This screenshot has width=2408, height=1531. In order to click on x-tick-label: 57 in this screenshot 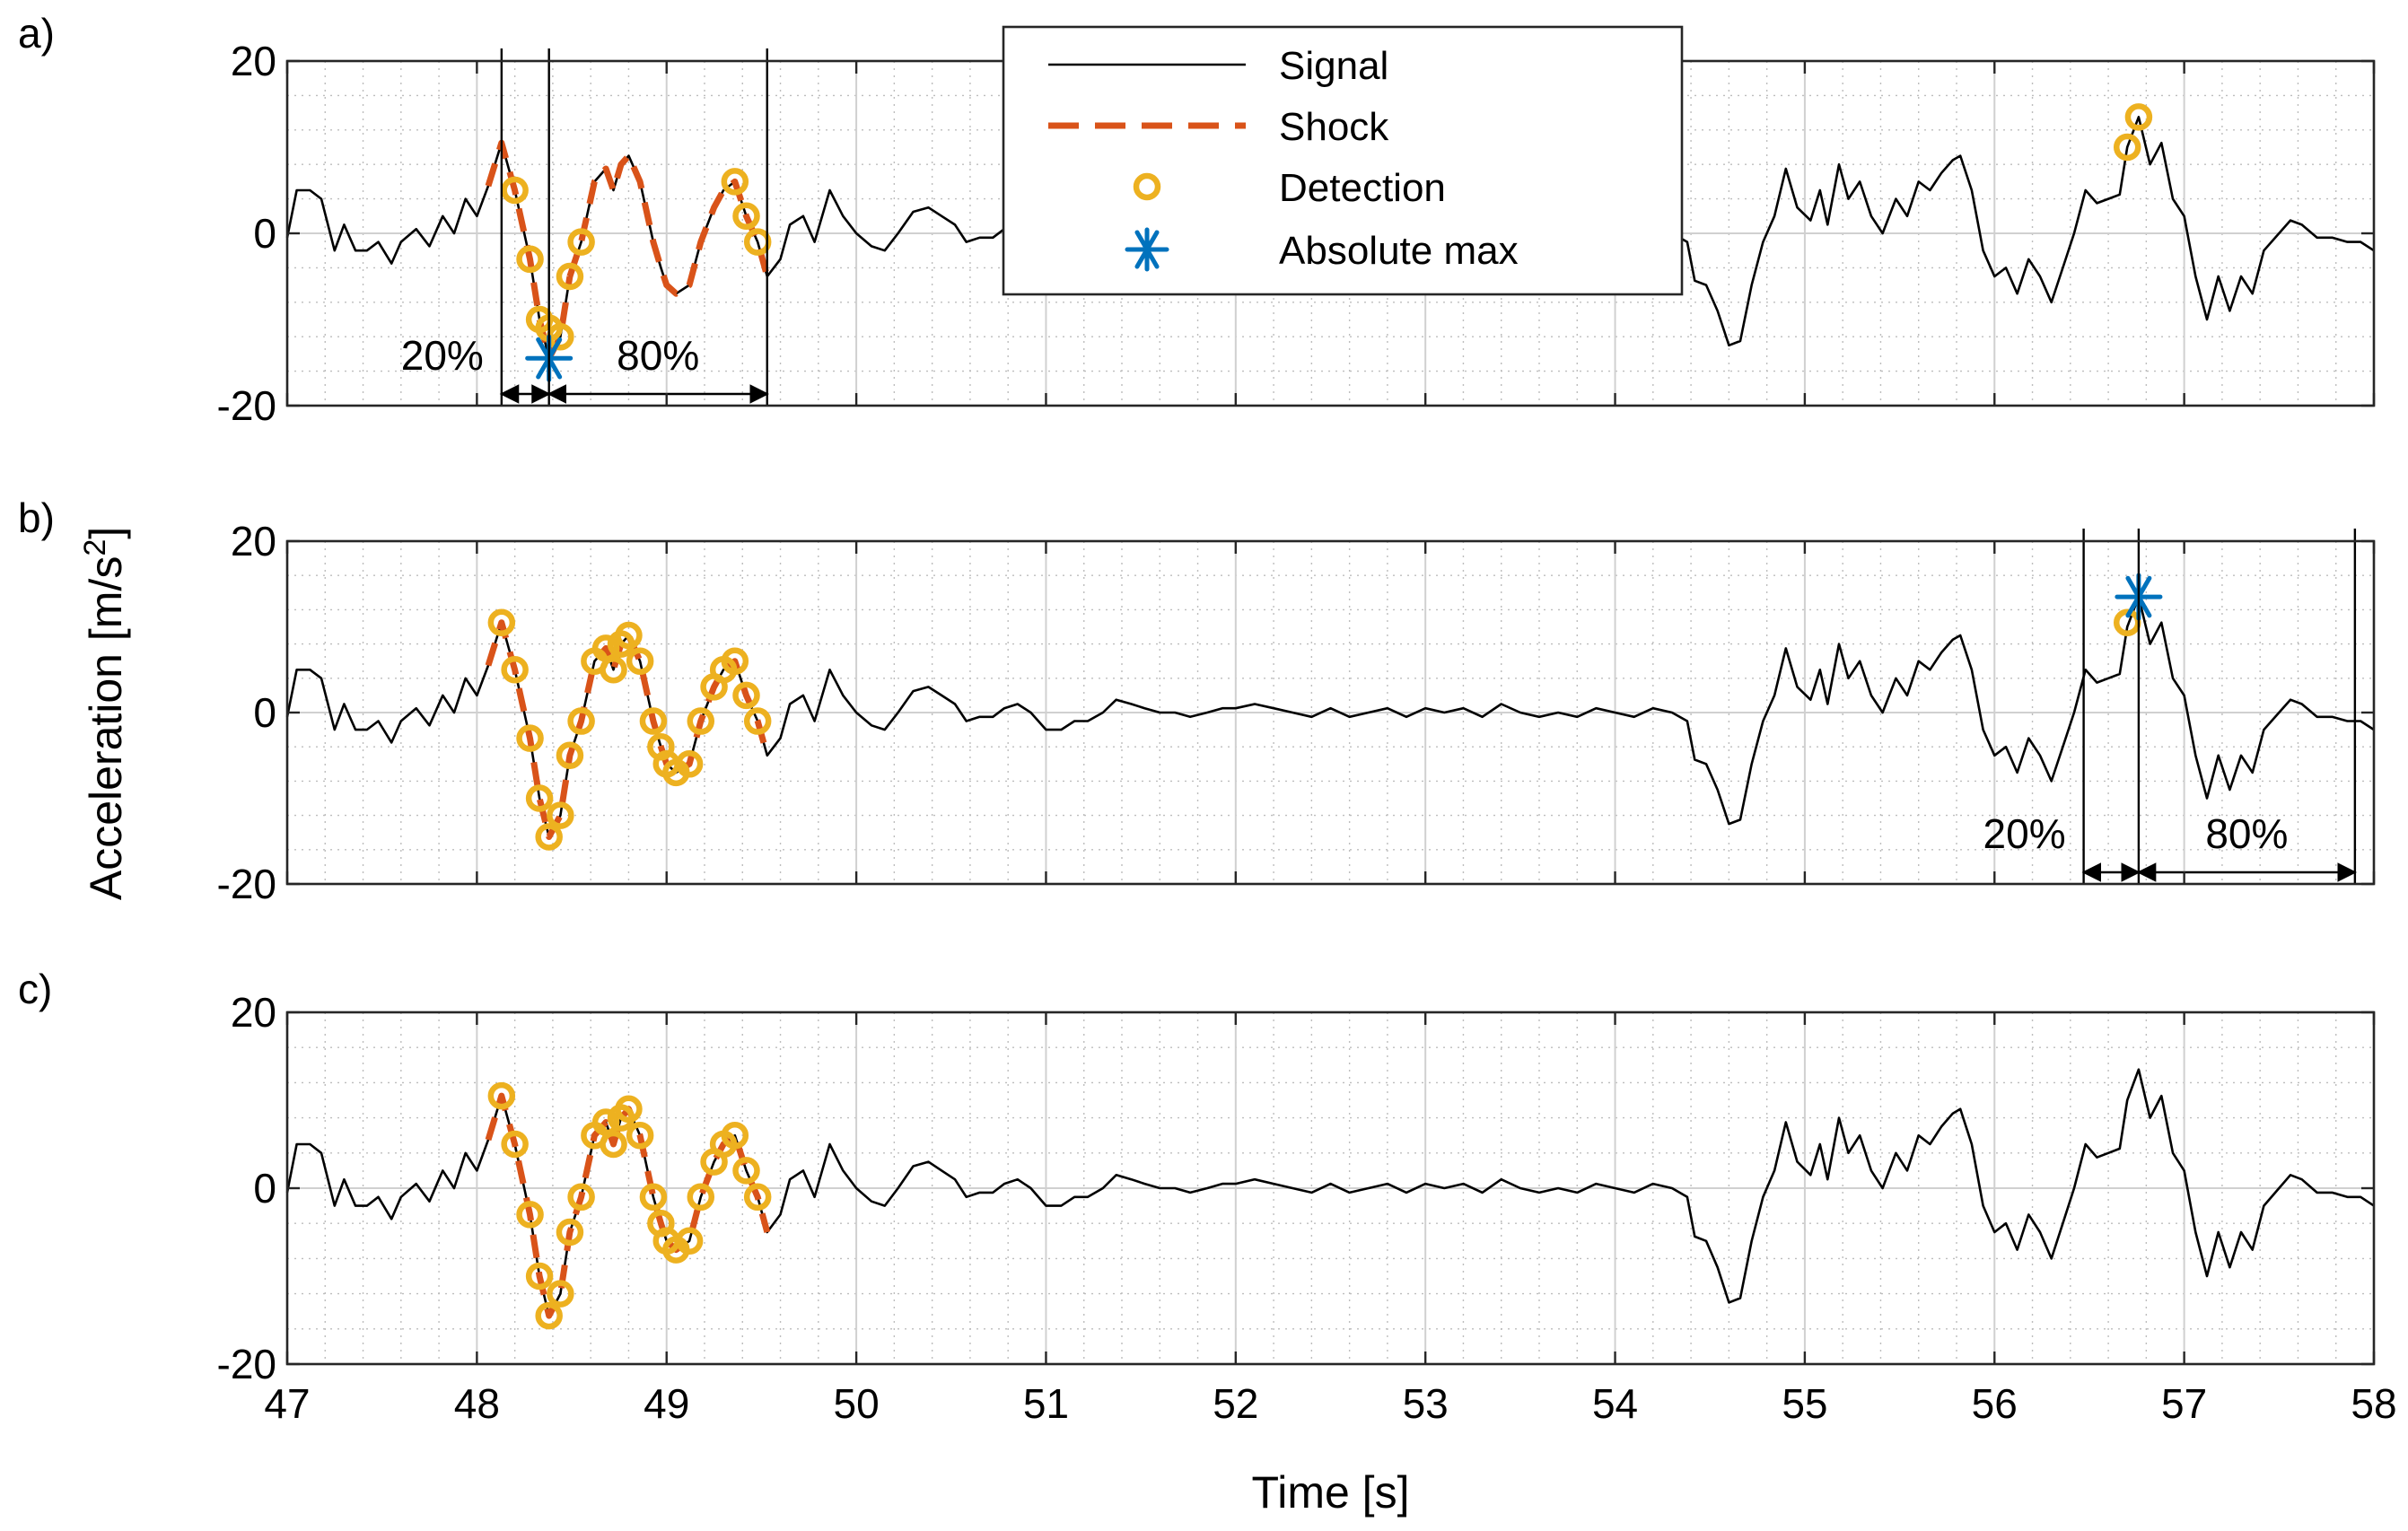, I will do `click(2184, 1404)`.